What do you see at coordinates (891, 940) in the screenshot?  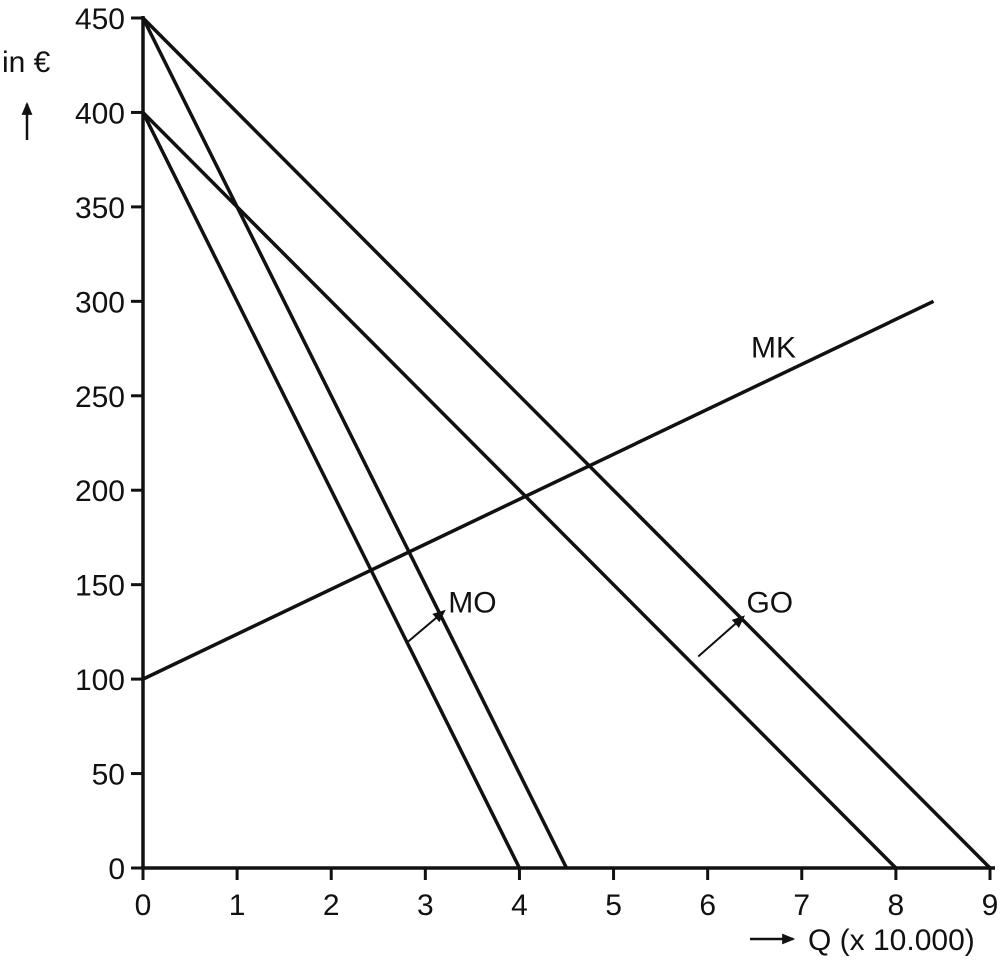 I see `x-axis-title: Q (x 10.000)` at bounding box center [891, 940].